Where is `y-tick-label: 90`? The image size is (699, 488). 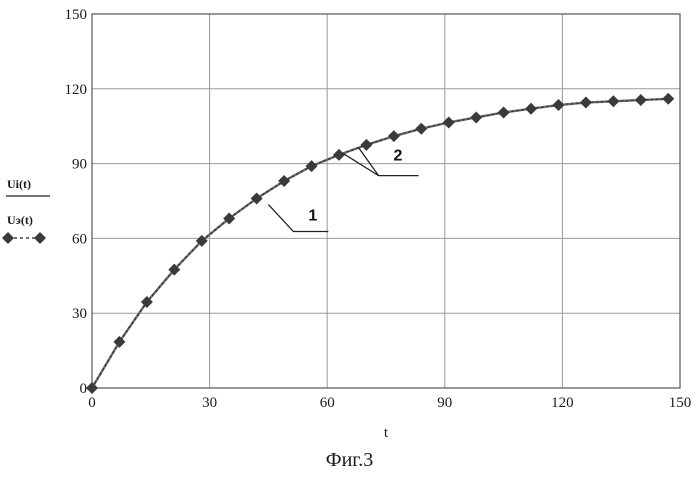
y-tick-label: 90 is located at coordinates (79, 165).